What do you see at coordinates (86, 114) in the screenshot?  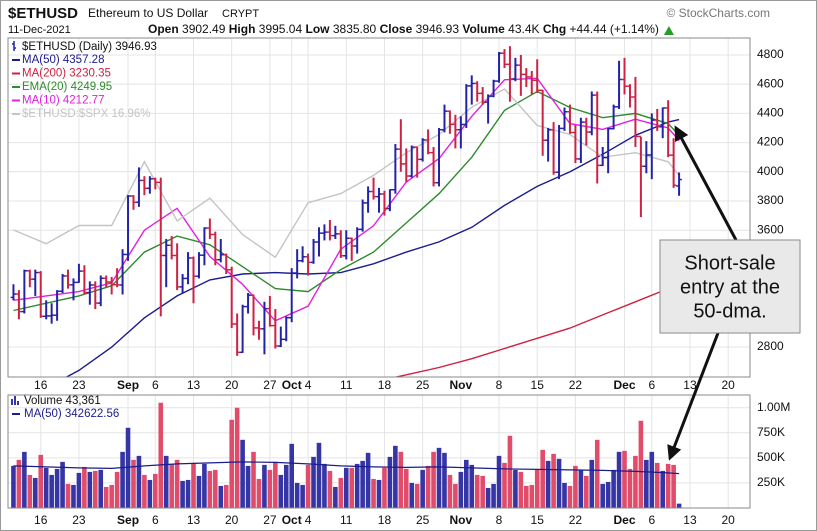 I see `legend-label: $ETHUSD:$SPX 16.96%` at bounding box center [86, 114].